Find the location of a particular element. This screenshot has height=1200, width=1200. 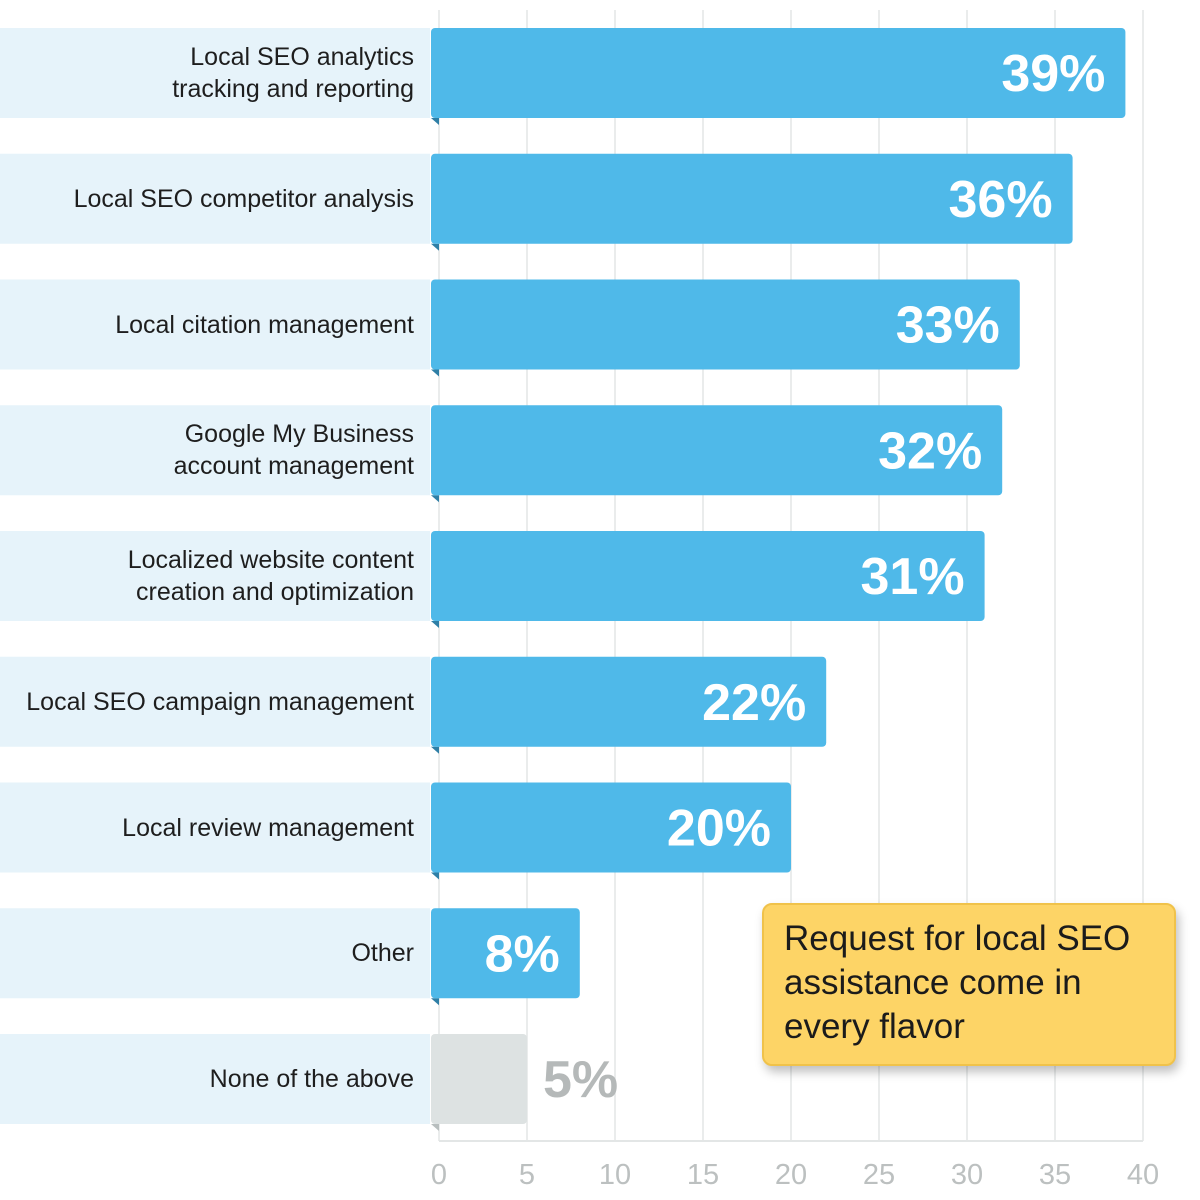

value-label: 5% is located at coordinates (580, 1080).